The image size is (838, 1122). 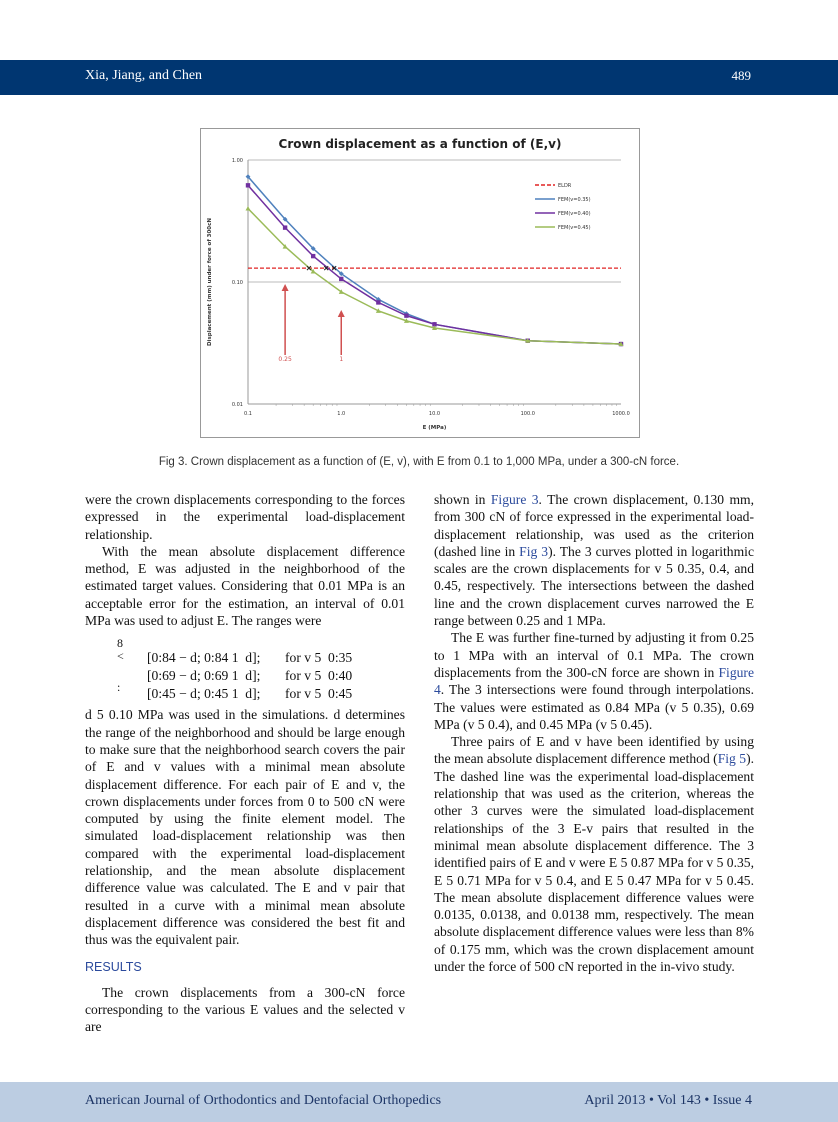 I want to click on x-tick-label: 0.1, so click(x=248, y=414).